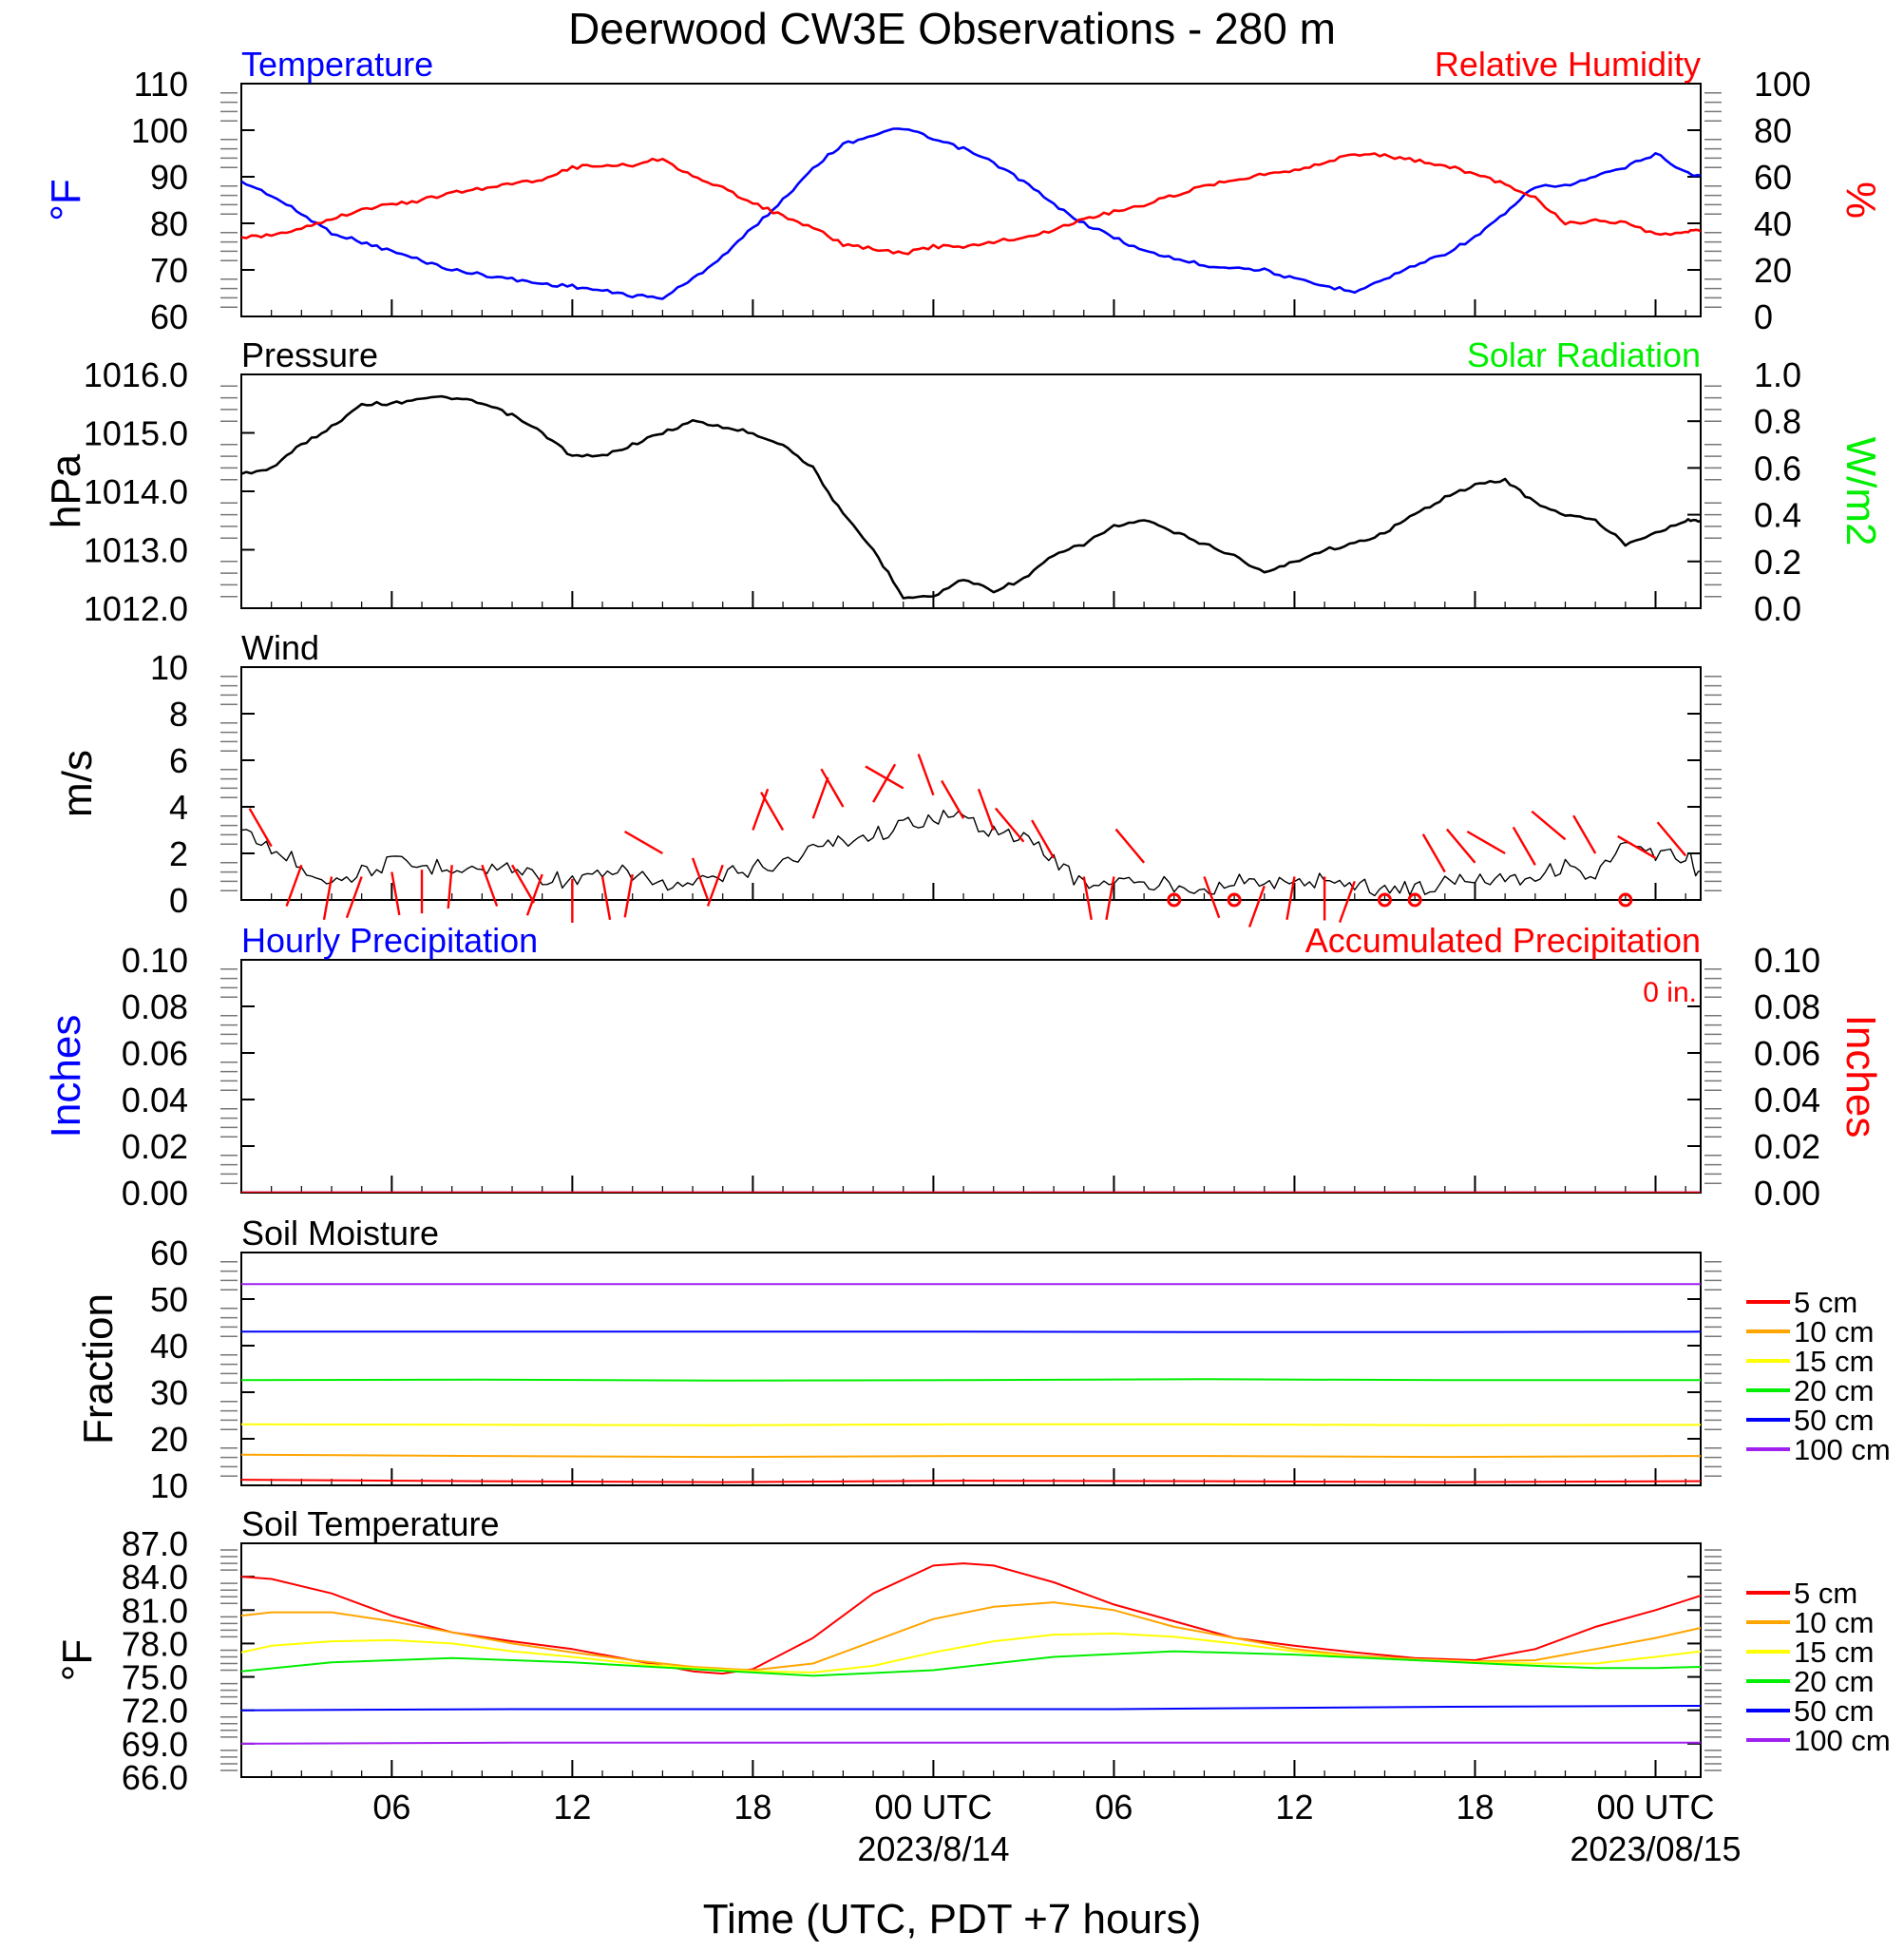  What do you see at coordinates (1834, 1711) in the screenshot?
I see `legend-label: 50 cm` at bounding box center [1834, 1711].